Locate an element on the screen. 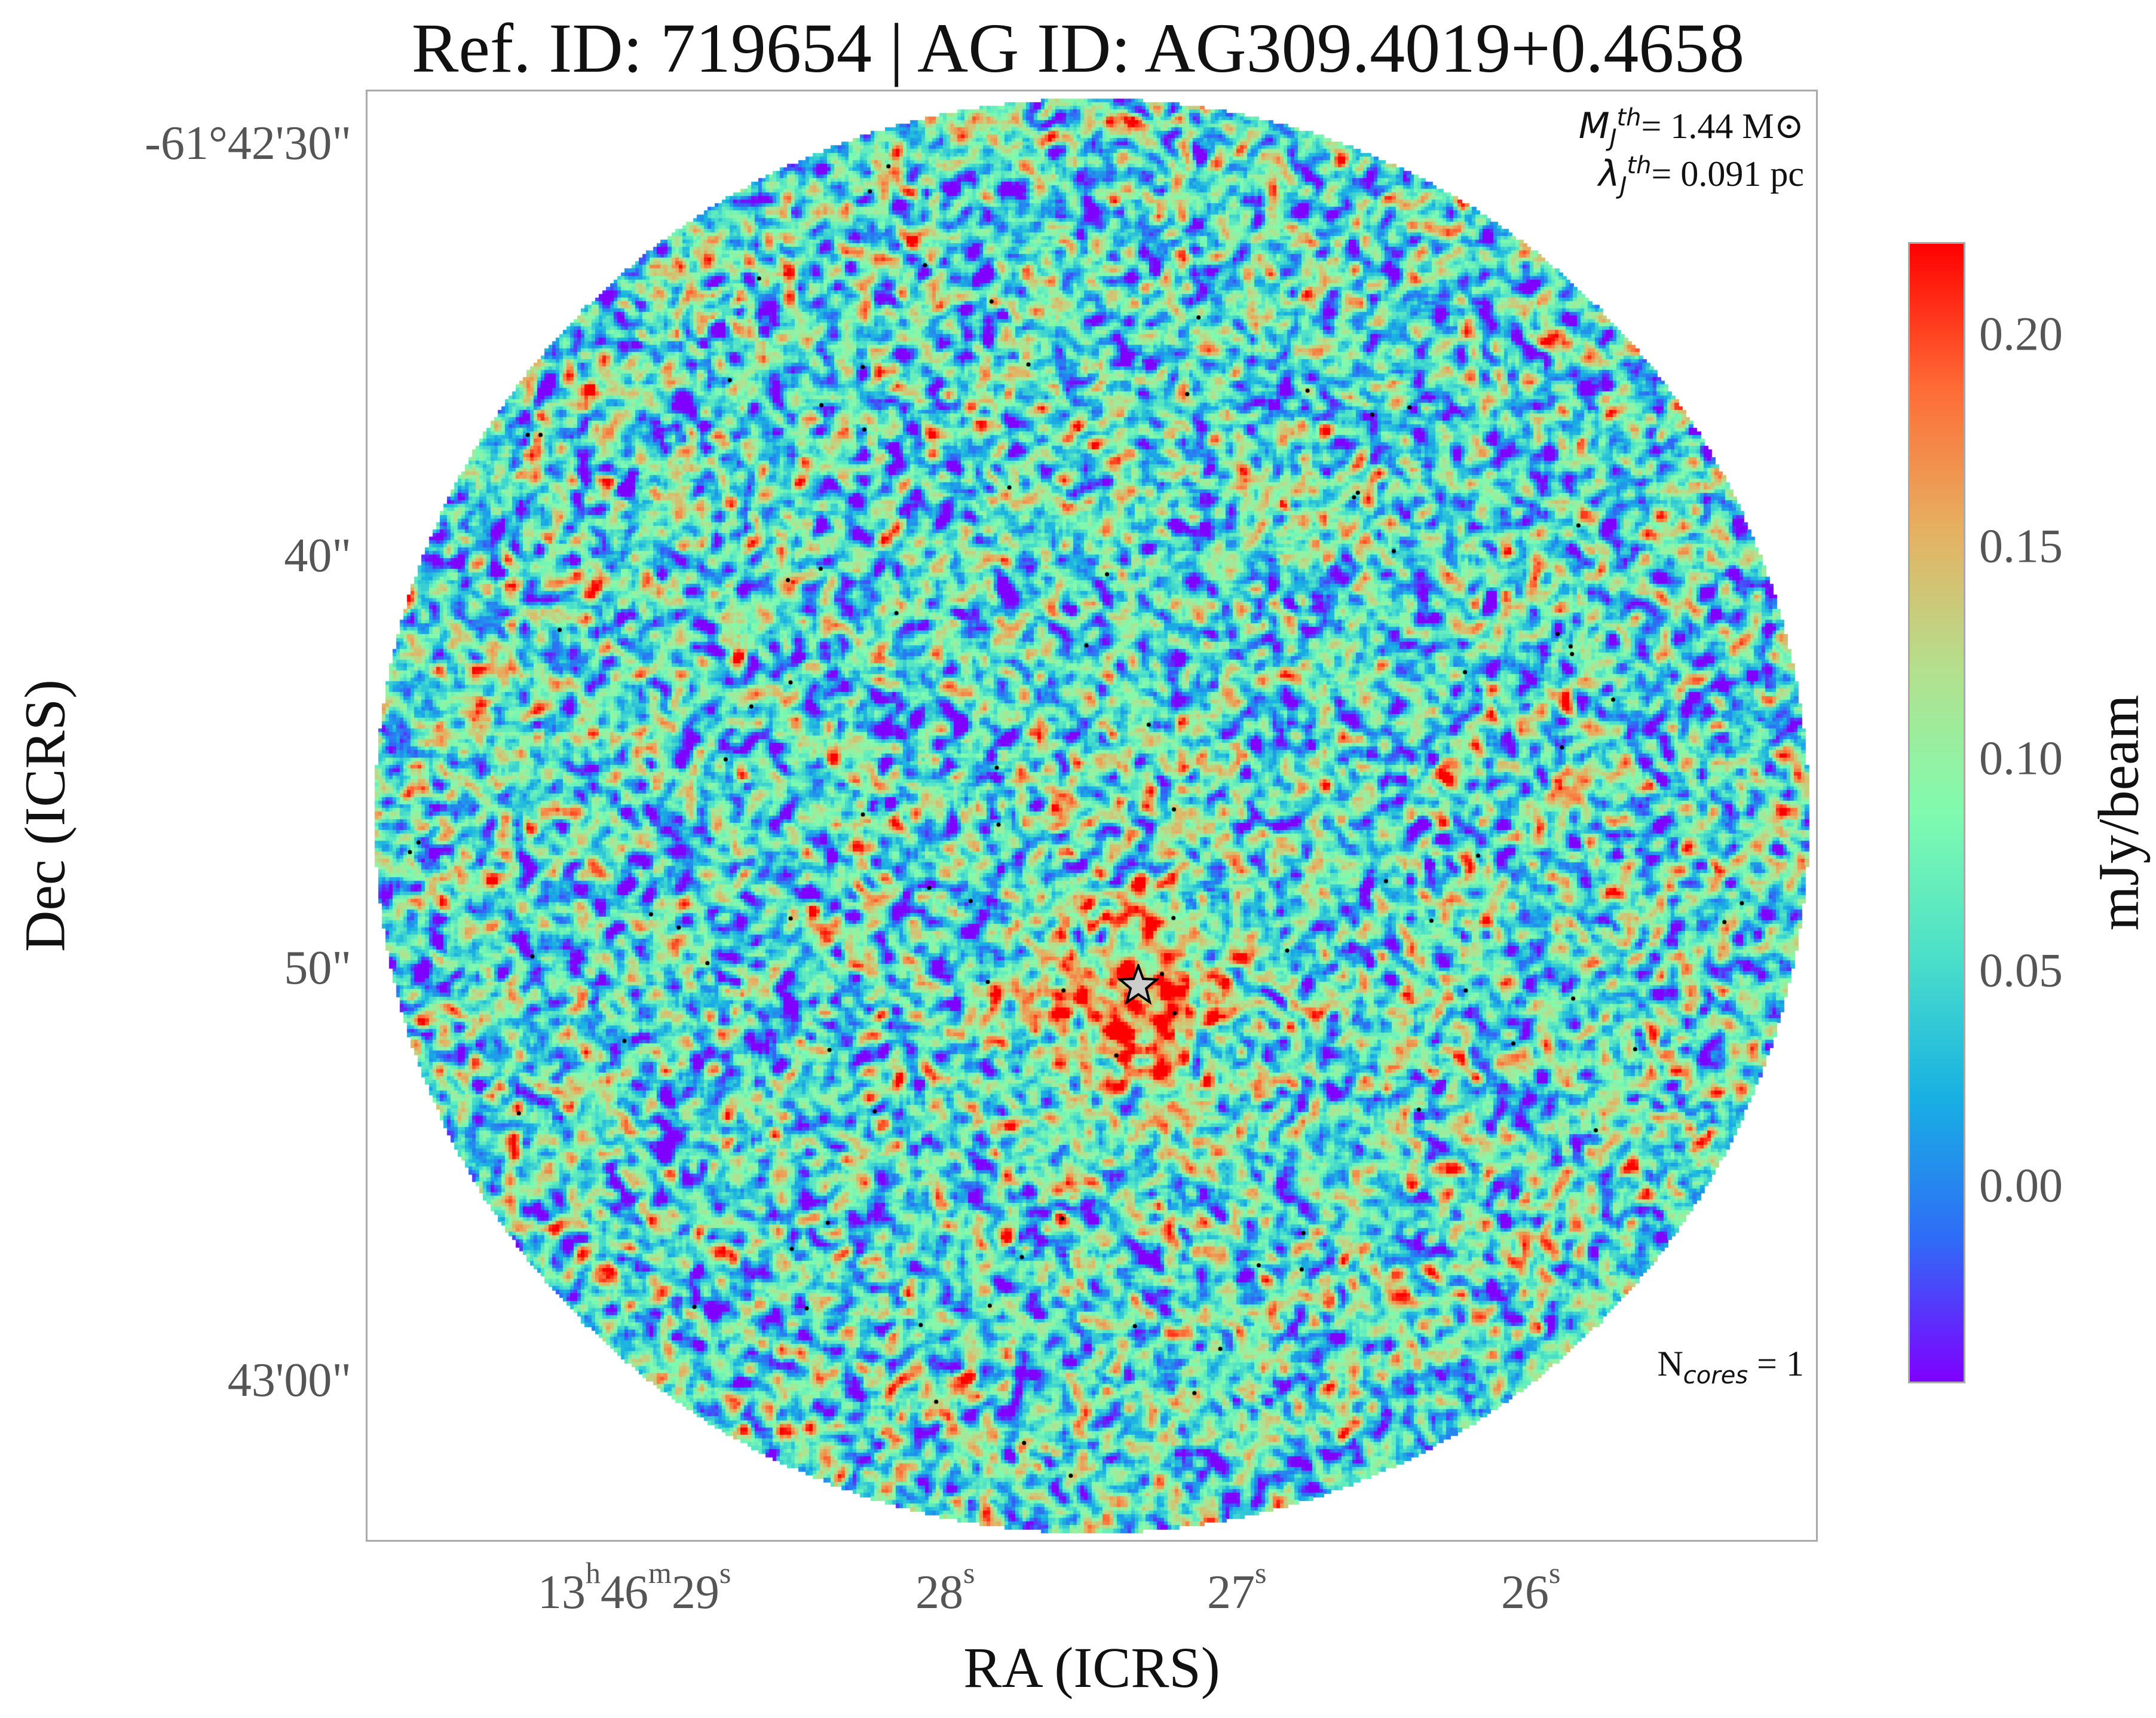 The image size is (2156, 1718). y-tick-label: 40" is located at coordinates (317, 555).